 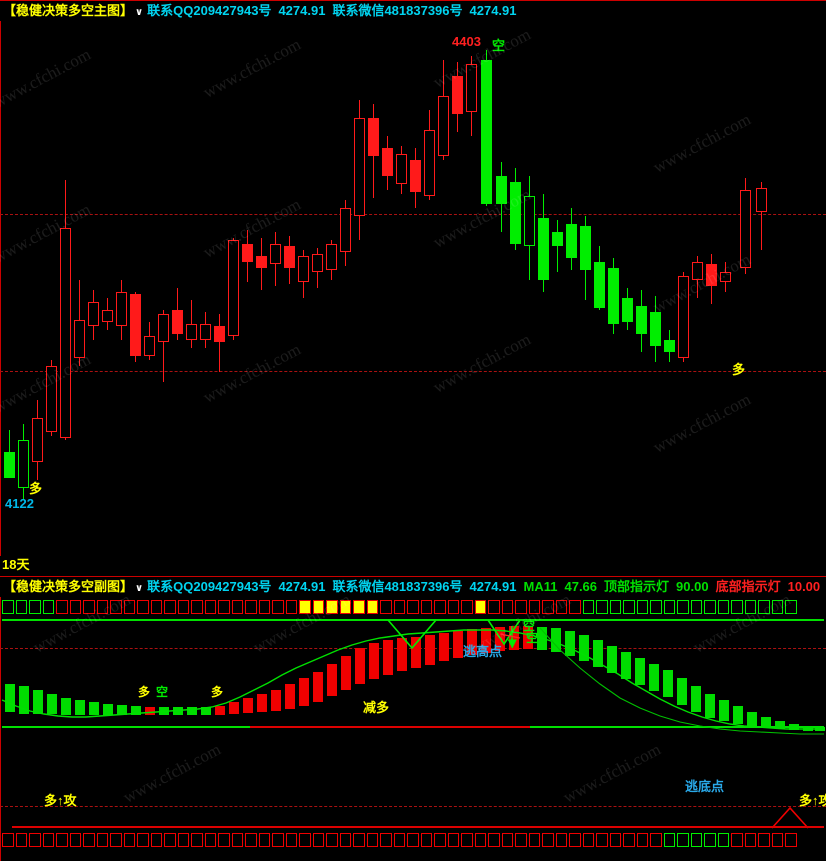 I want to click on top-indicator-lamp-strip, so click(x=413, y=607).